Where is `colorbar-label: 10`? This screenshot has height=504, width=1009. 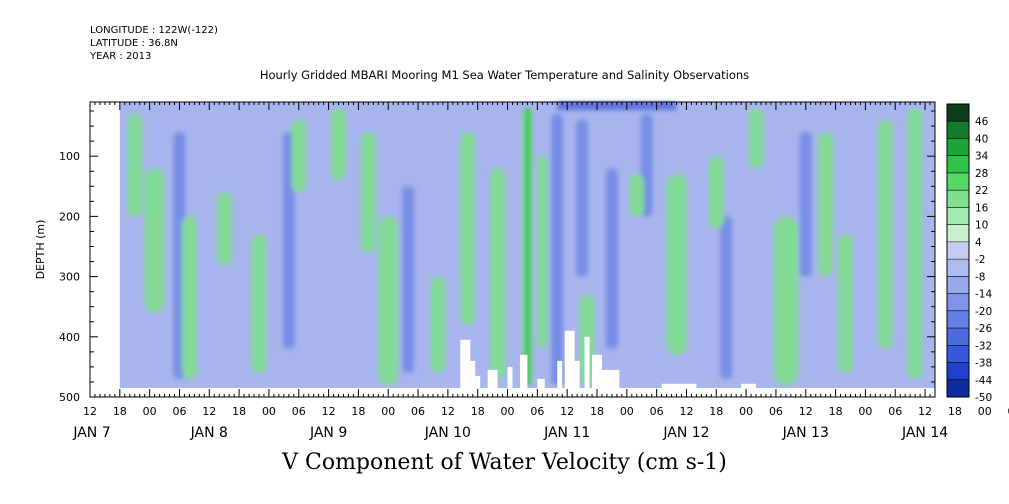 colorbar-label: 10 is located at coordinates (981, 226).